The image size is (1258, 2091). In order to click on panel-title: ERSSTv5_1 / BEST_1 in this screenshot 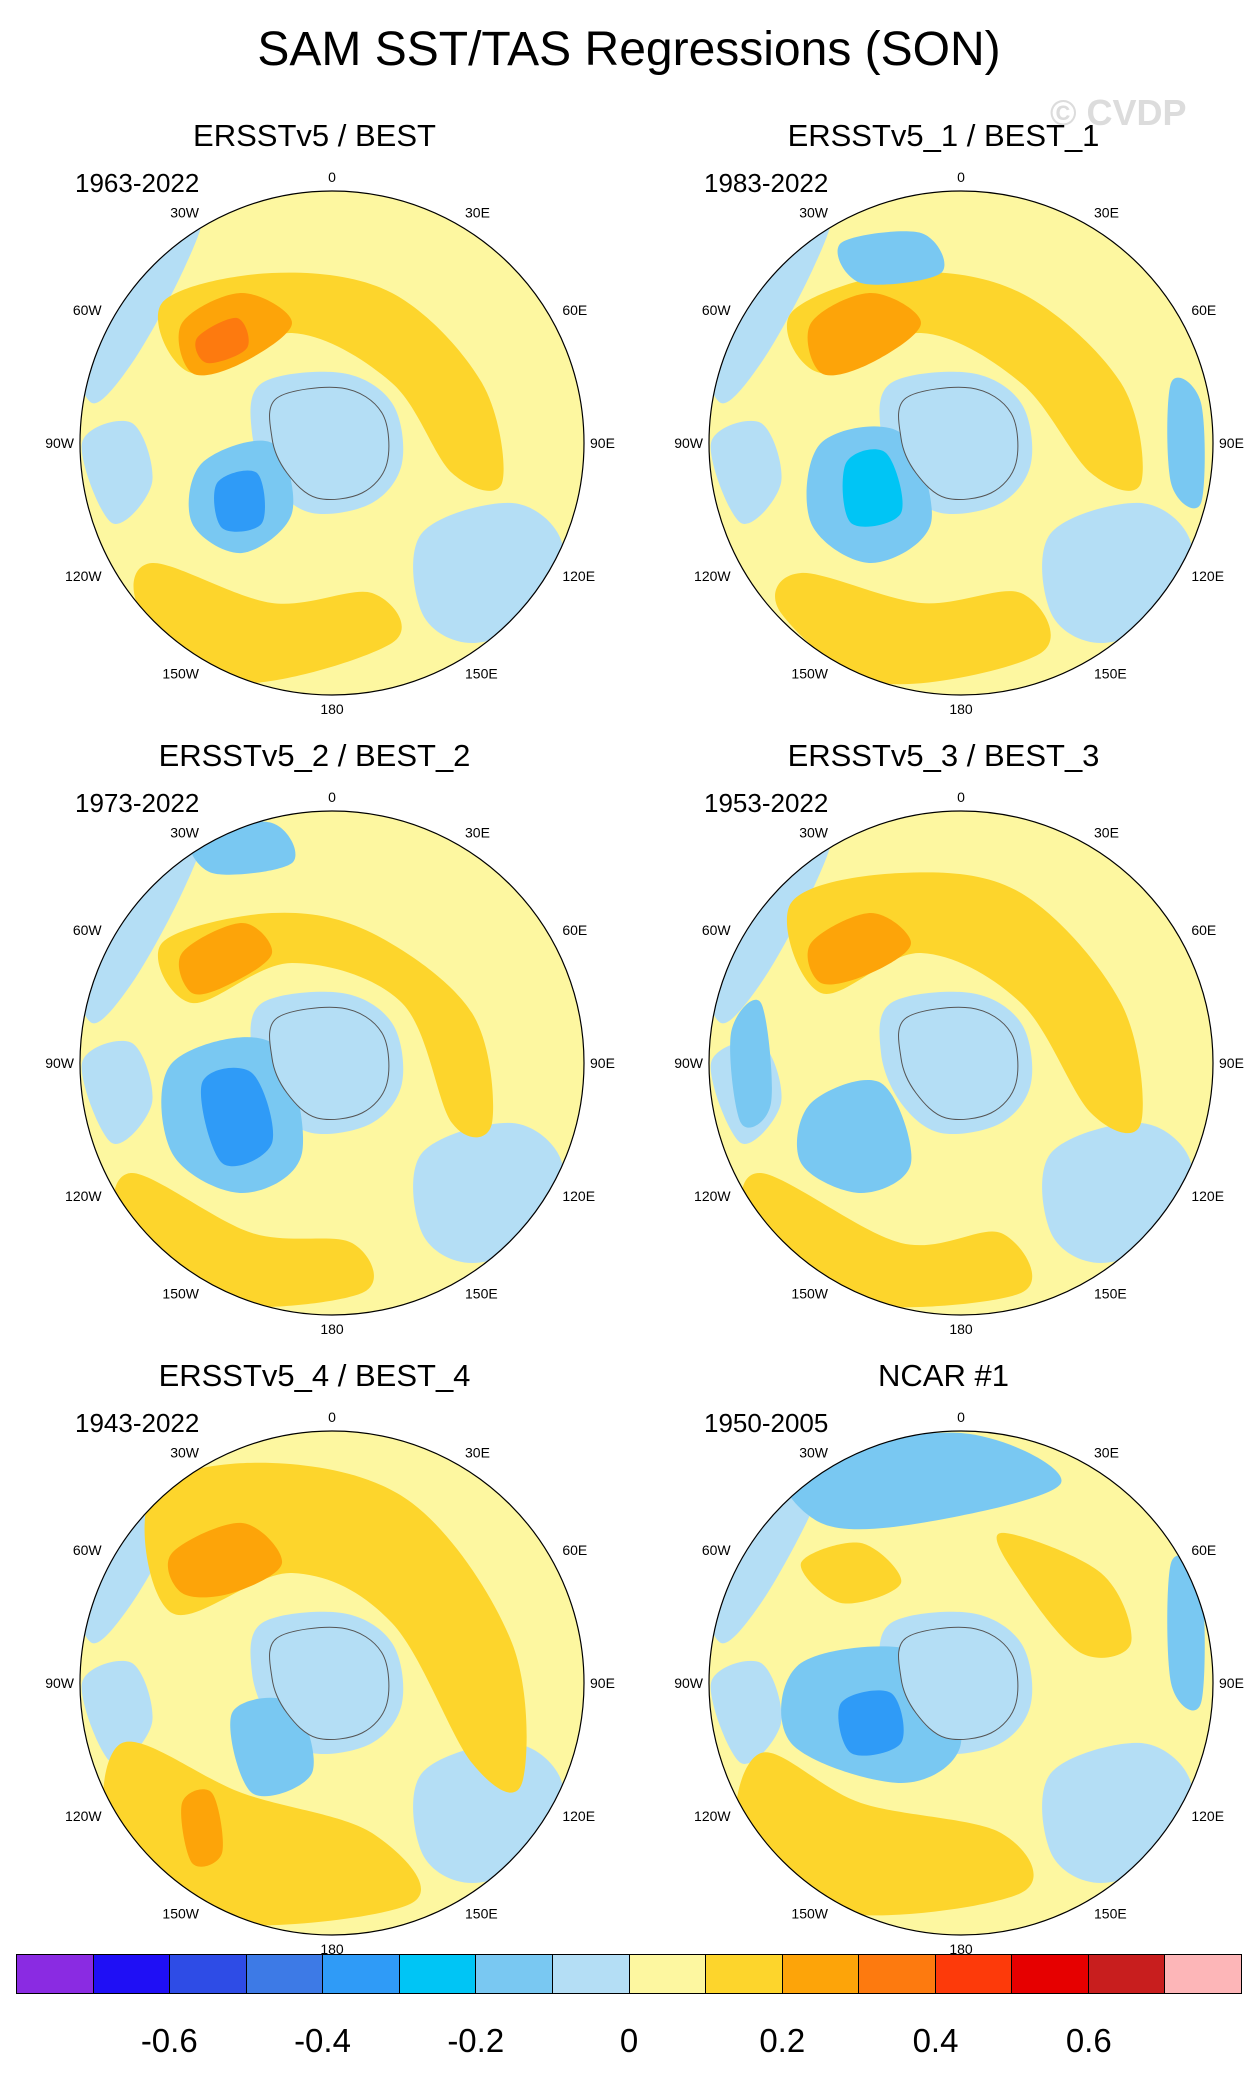, I will do `click(943, 135)`.